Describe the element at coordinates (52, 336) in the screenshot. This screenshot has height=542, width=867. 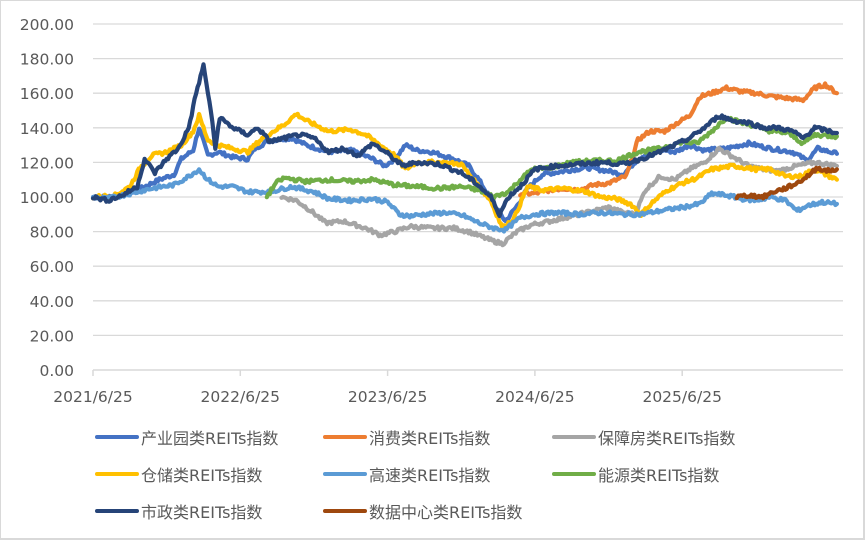
I see `y-tick-label: 20.00` at that location.